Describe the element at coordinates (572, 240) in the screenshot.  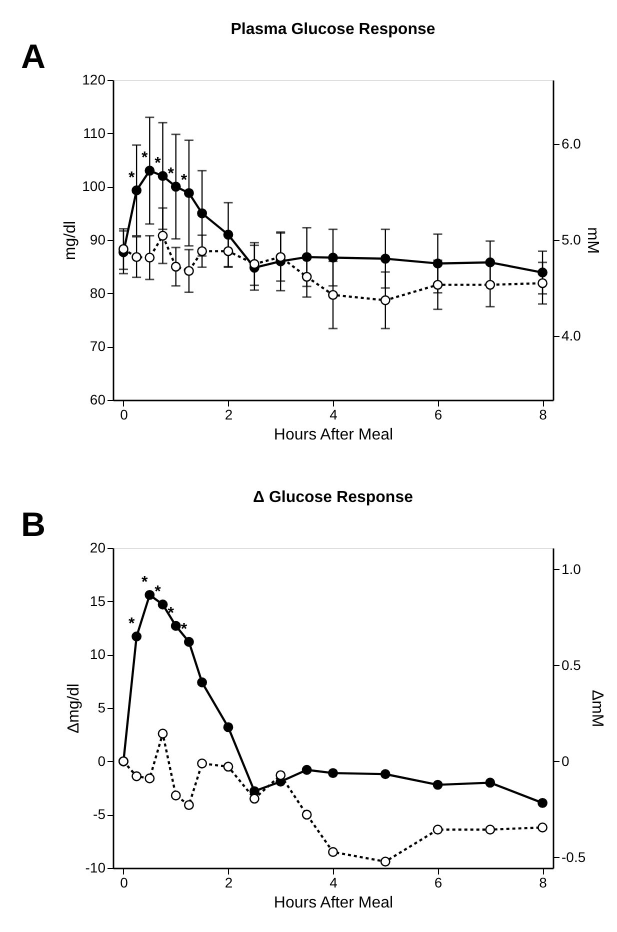
I see `y2-tick-label: 5.0` at that location.